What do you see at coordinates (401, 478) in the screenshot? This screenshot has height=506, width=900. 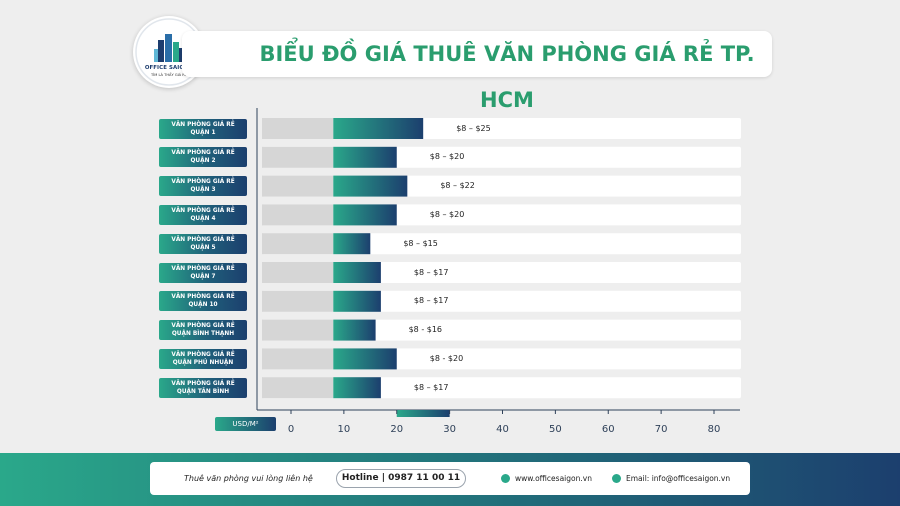 I see `hotline-button: Hotline | 0987 11 00 11` at bounding box center [401, 478].